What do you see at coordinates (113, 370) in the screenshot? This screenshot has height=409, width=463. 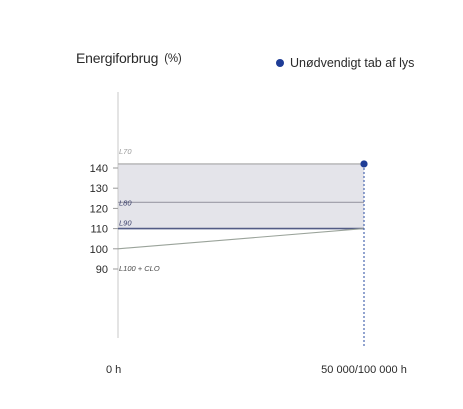 I see `x-tick-label-0: 0 h` at bounding box center [113, 370].